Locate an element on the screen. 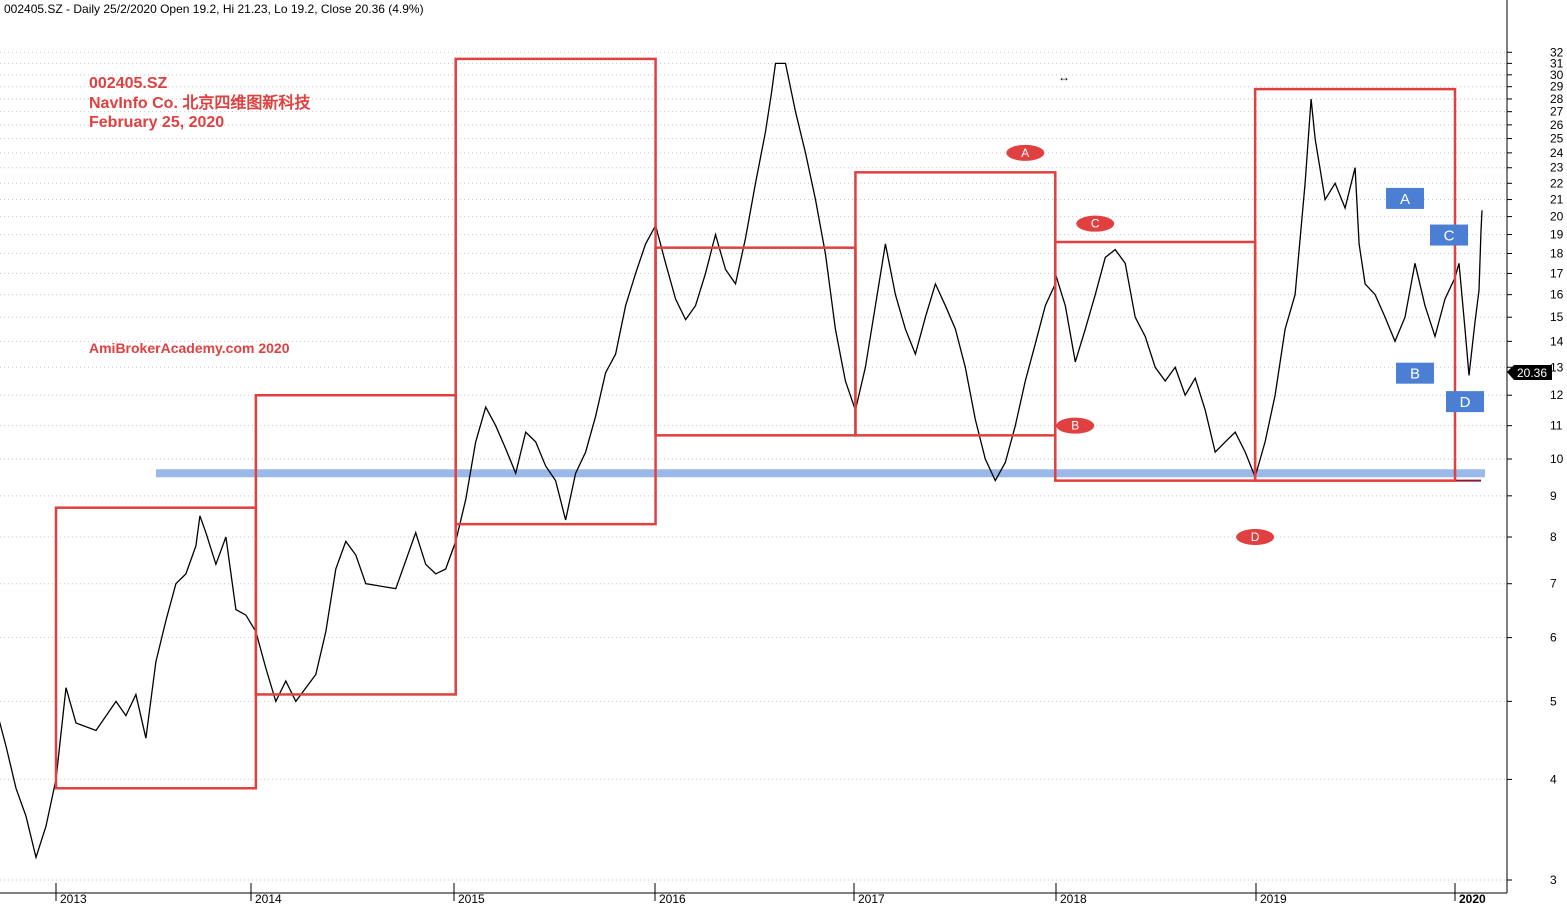  red-label-a: A is located at coordinates (1025, 152).